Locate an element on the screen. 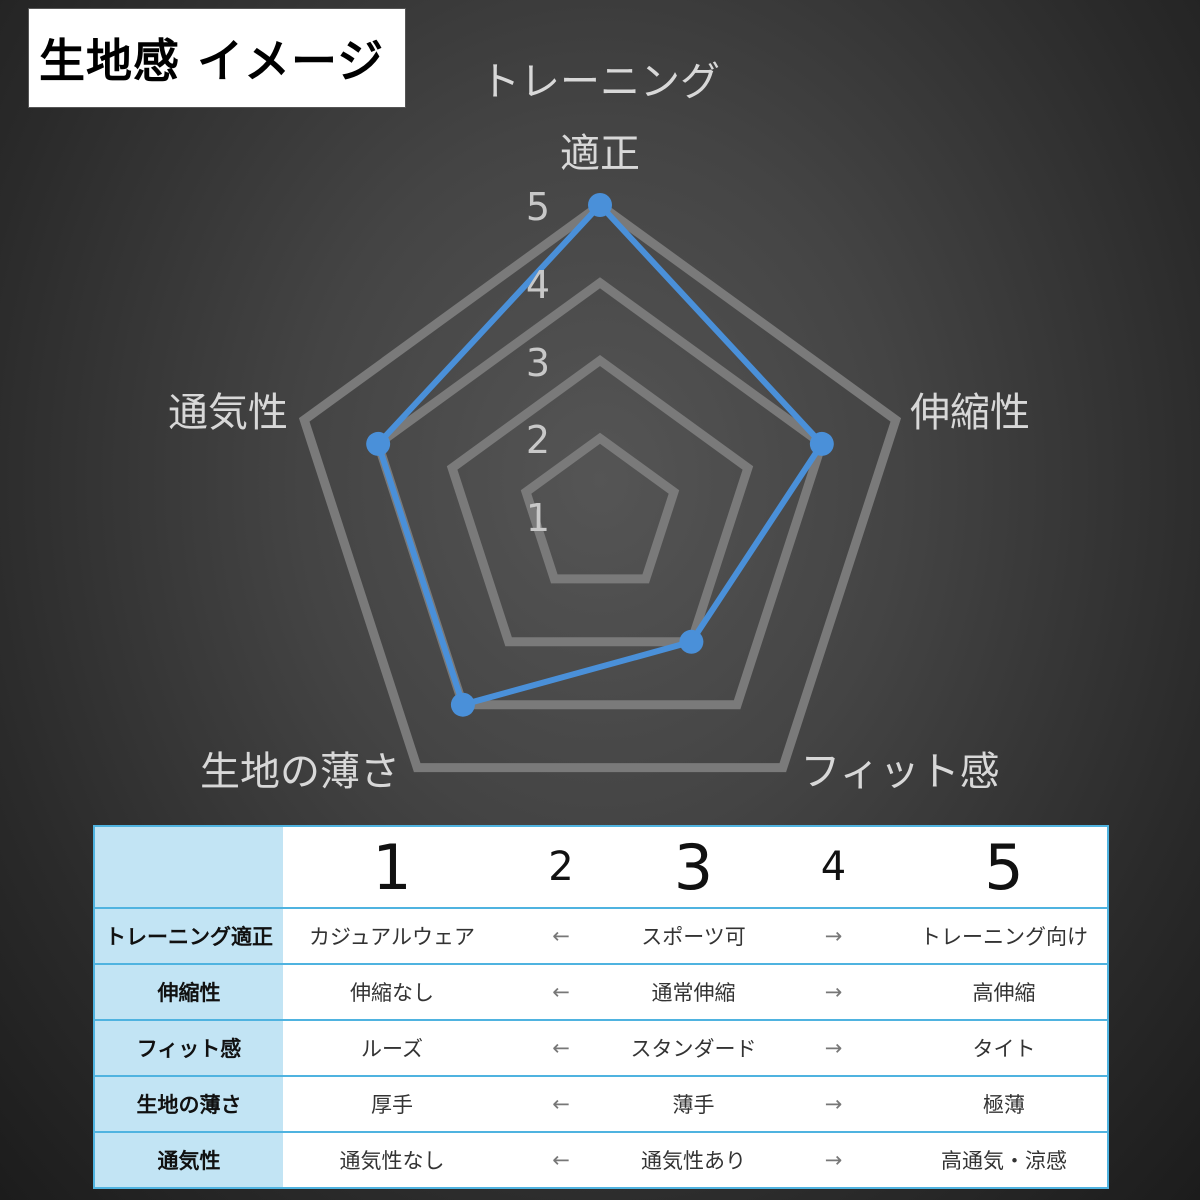 The width and height of the screenshot is (1200, 1200). axis-label-line: フィット感 is located at coordinates (900, 772).